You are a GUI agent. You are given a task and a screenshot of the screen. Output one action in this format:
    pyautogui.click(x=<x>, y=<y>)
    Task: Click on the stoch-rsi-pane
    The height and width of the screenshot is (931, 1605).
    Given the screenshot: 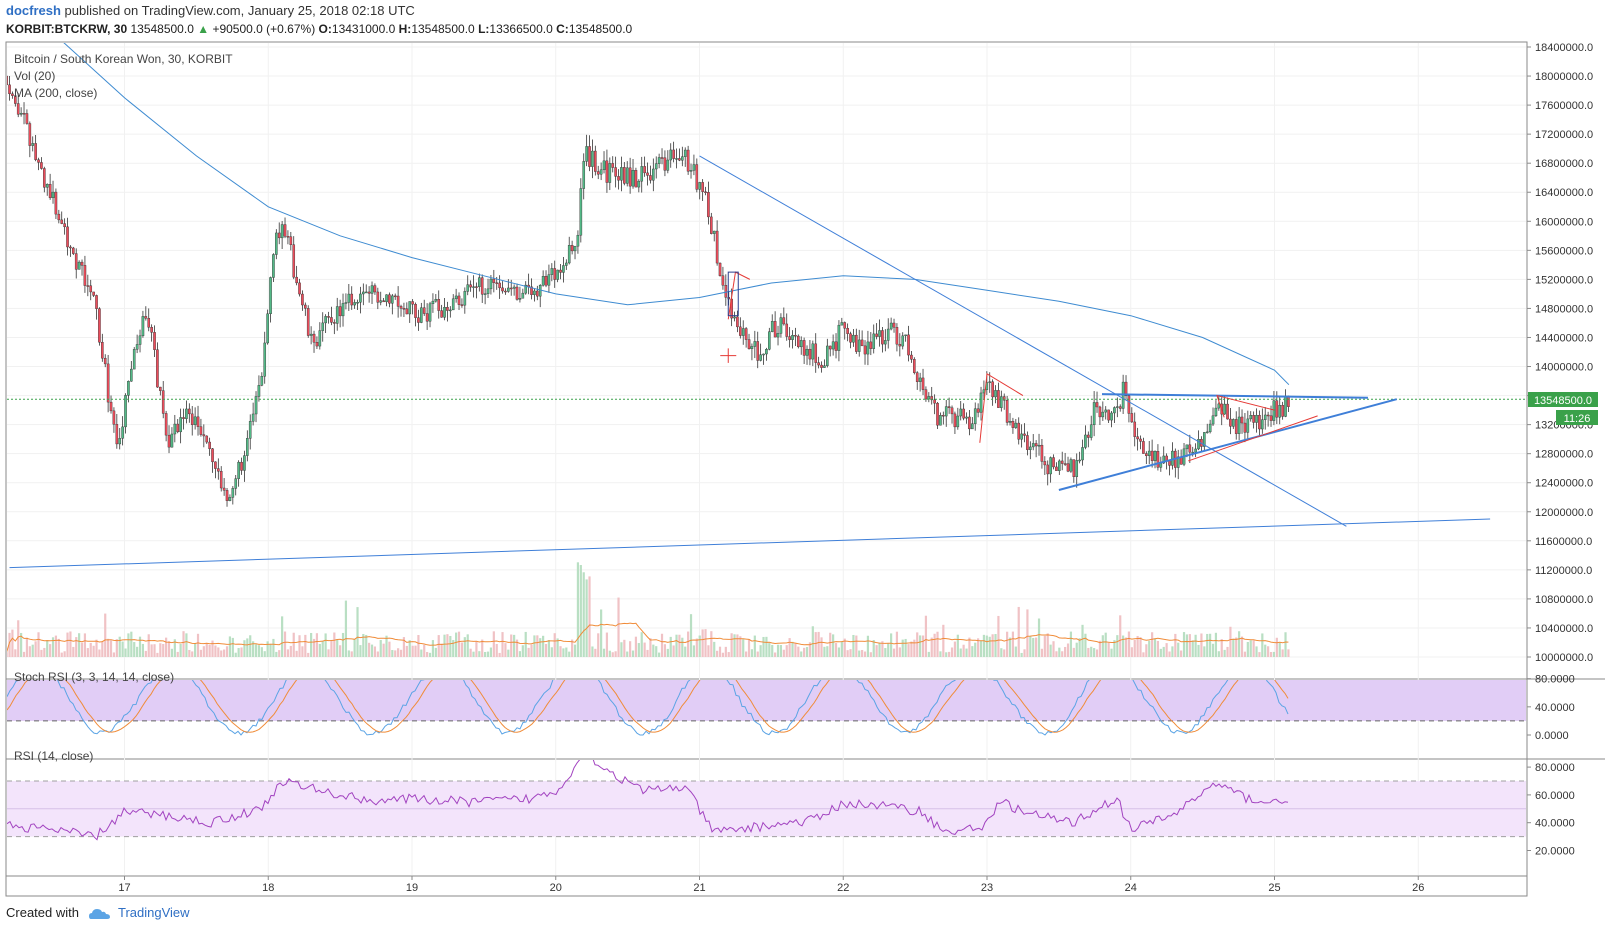 What is the action you would take?
    pyautogui.click(x=766, y=708)
    